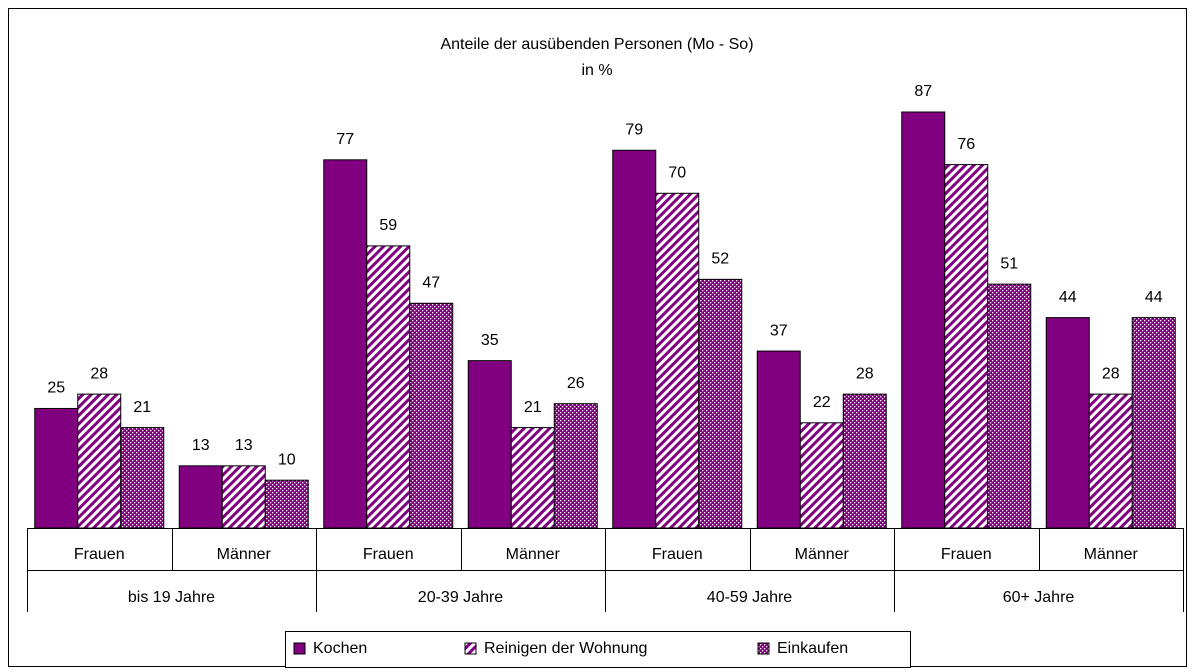  What do you see at coordinates (340, 648) in the screenshot?
I see `legend-label: Kochen` at bounding box center [340, 648].